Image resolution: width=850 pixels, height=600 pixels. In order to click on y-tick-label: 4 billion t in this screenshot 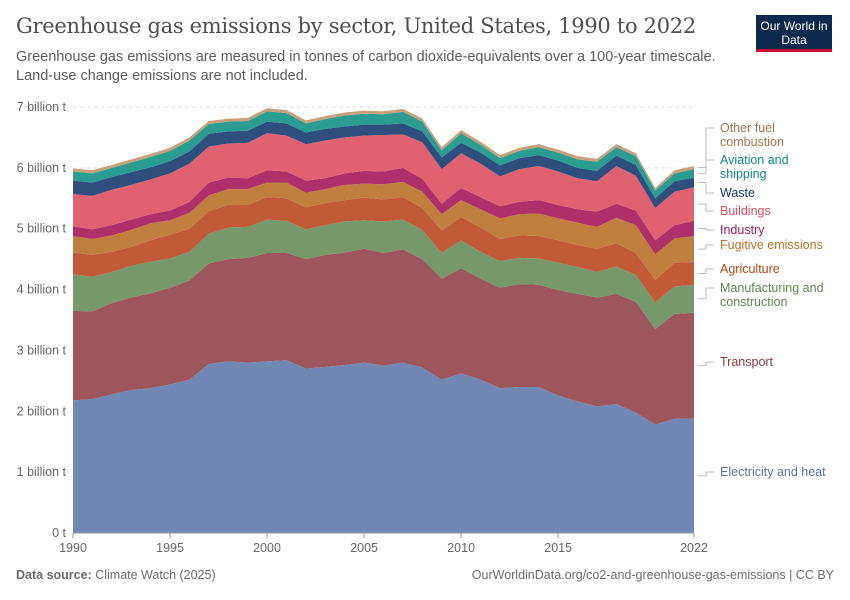, I will do `click(42, 290)`.